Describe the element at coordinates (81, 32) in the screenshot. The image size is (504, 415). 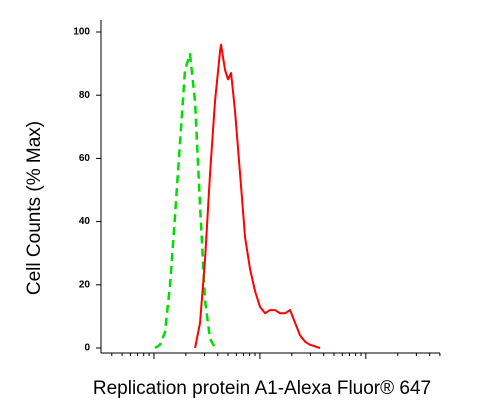
I see `y-tick-label: 100` at that location.